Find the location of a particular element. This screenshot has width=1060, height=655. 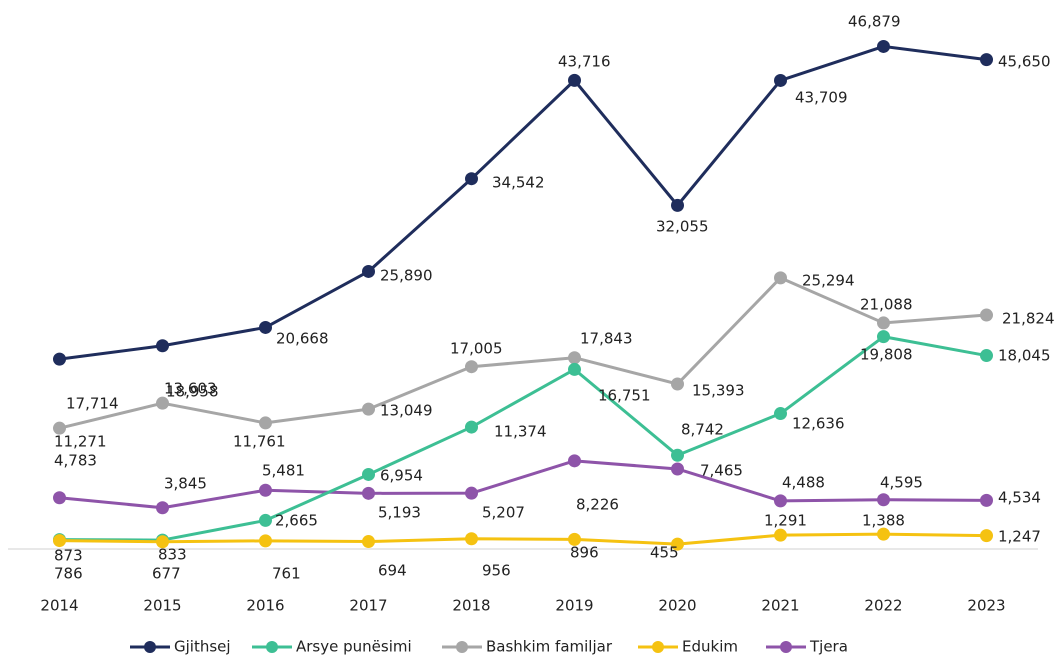

data-label: 43,716 is located at coordinates (584, 62).